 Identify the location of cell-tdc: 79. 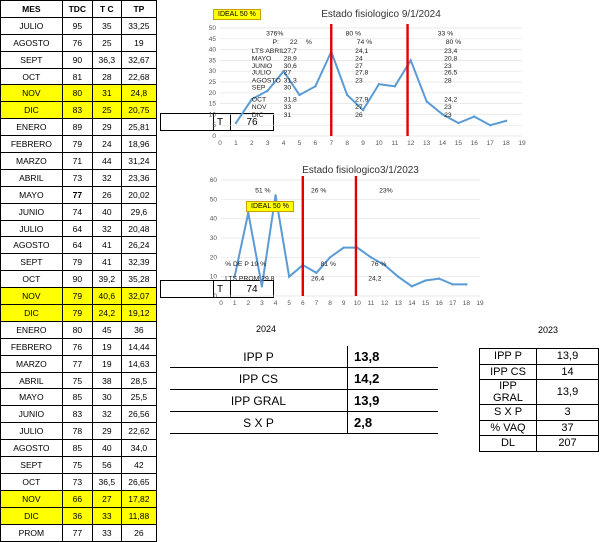
(77, 262).